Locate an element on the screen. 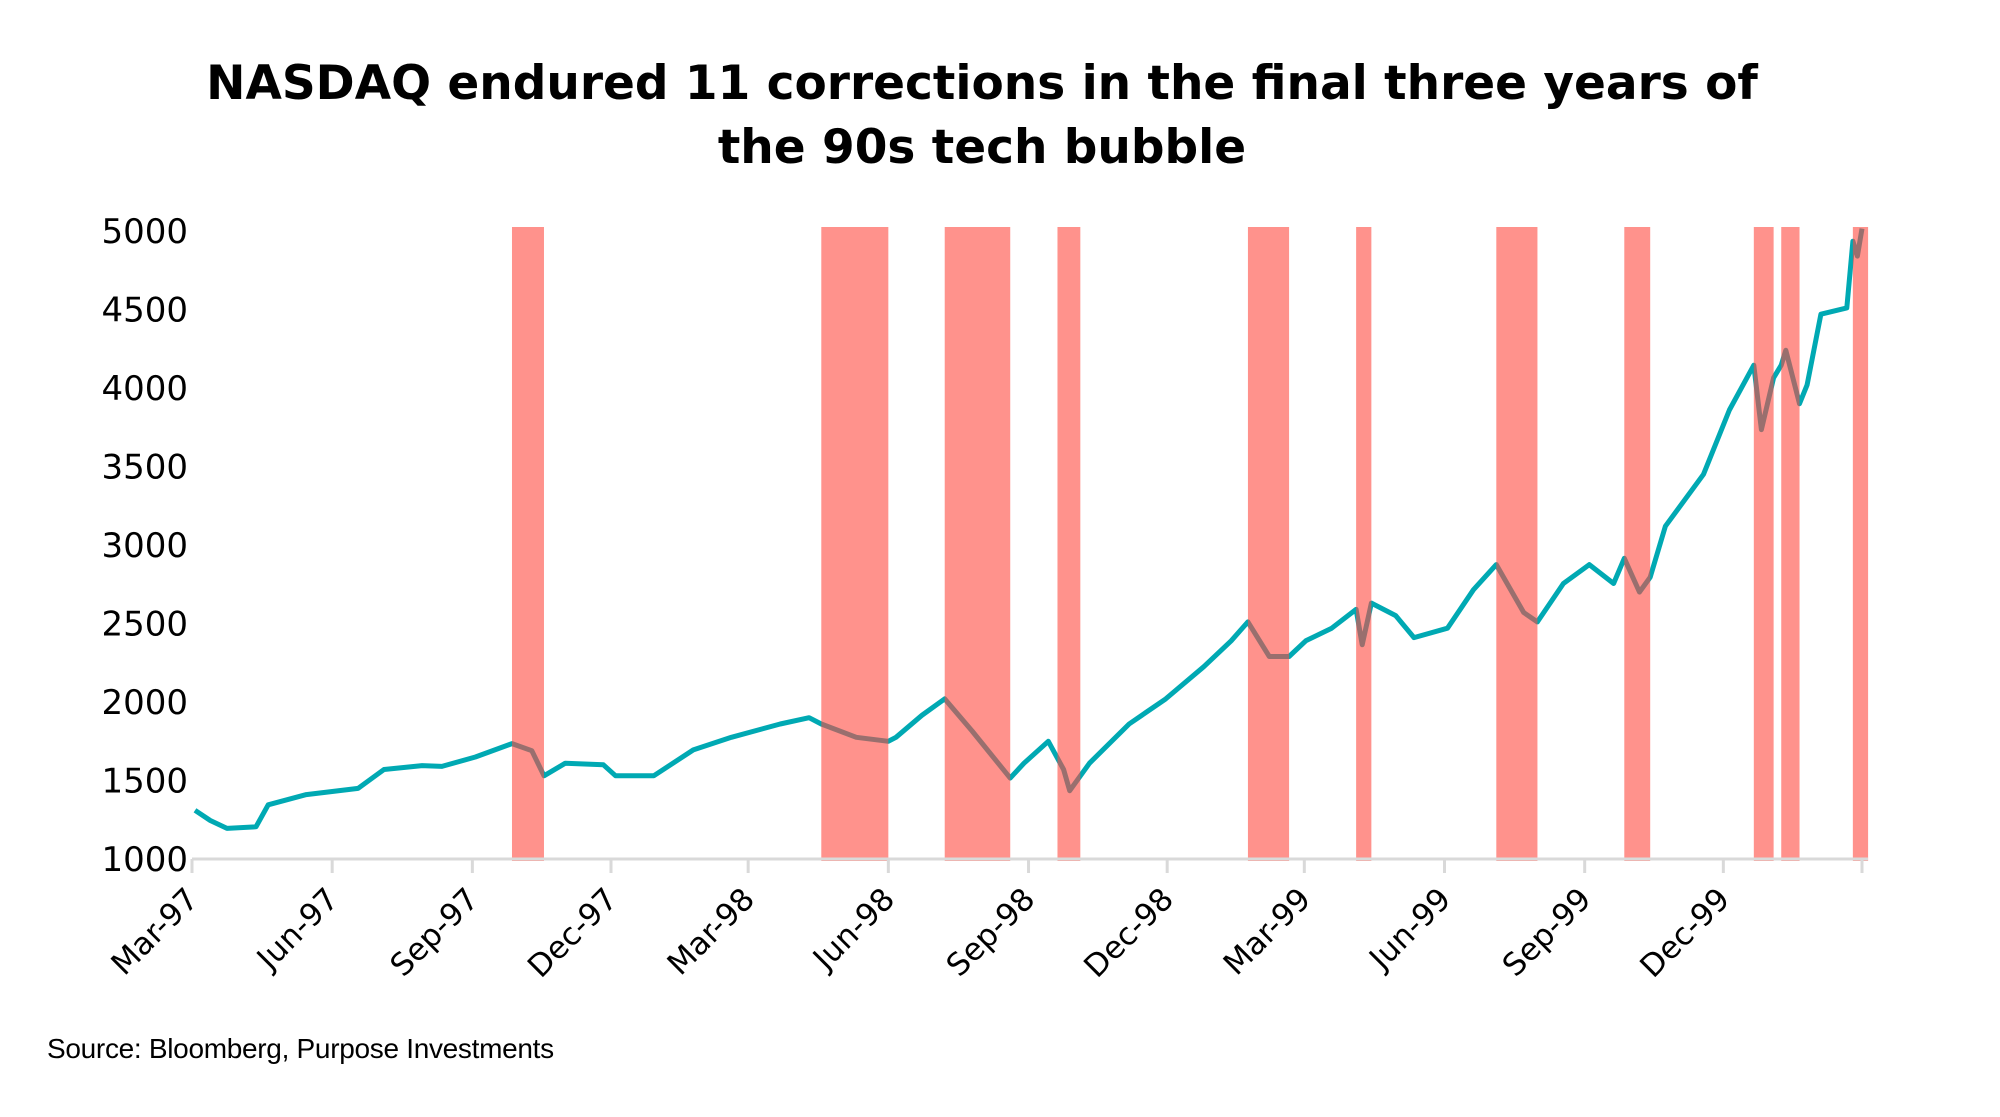 The width and height of the screenshot is (2000, 1117). y-tick-label: 3000 is located at coordinates (144, 546).